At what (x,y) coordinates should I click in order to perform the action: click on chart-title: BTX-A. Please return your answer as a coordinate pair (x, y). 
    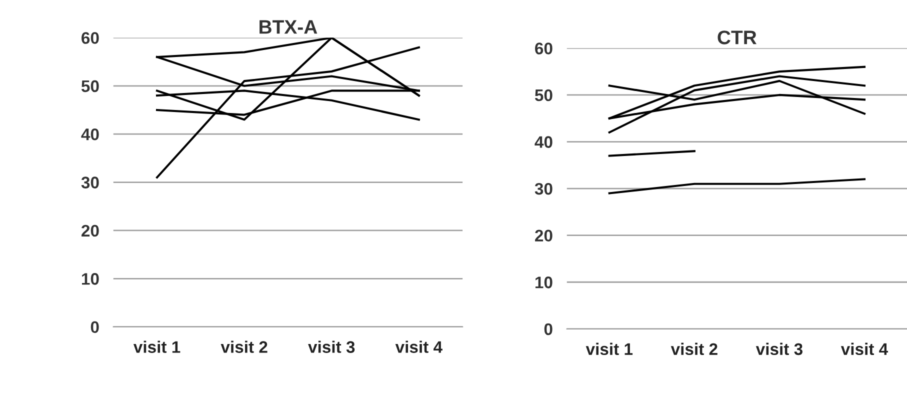
    Looking at the image, I should click on (289, 27).